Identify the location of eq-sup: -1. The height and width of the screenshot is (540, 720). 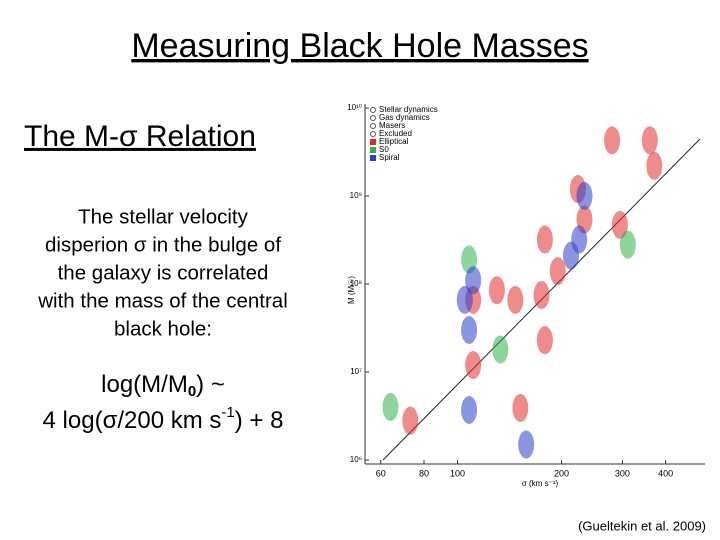
(227, 412).